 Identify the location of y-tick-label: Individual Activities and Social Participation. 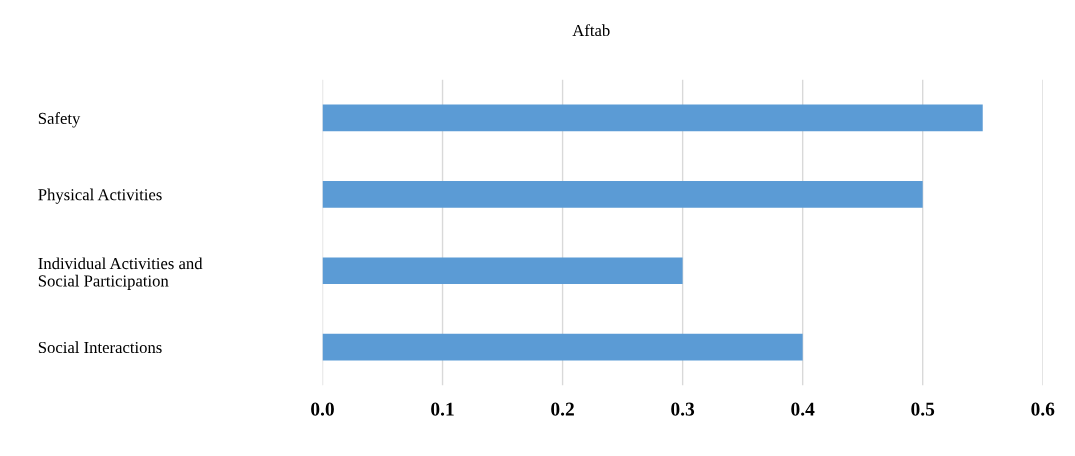
(120, 273).